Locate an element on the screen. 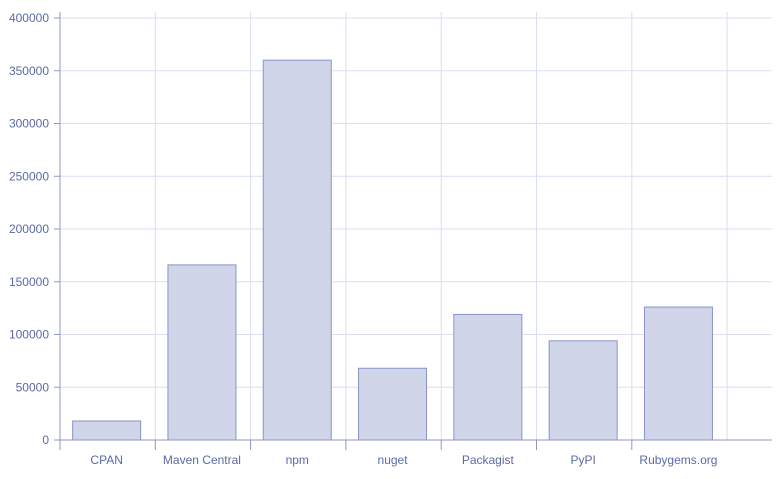 This screenshot has height=479, width=780. x-tick-label: Rubygems.org is located at coordinates (678, 460).